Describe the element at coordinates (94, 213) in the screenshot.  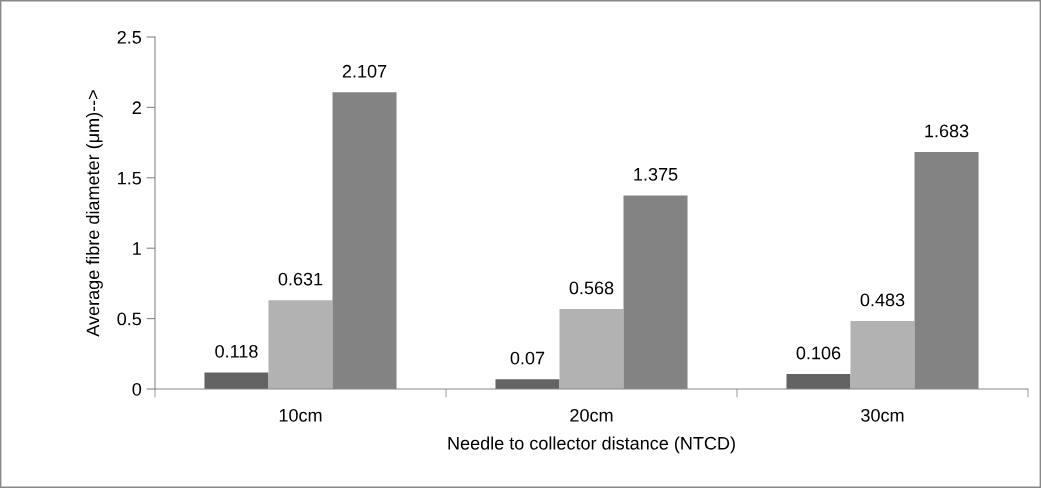
I see `y-axis-title: Average fibre diameter (μm)-->` at that location.